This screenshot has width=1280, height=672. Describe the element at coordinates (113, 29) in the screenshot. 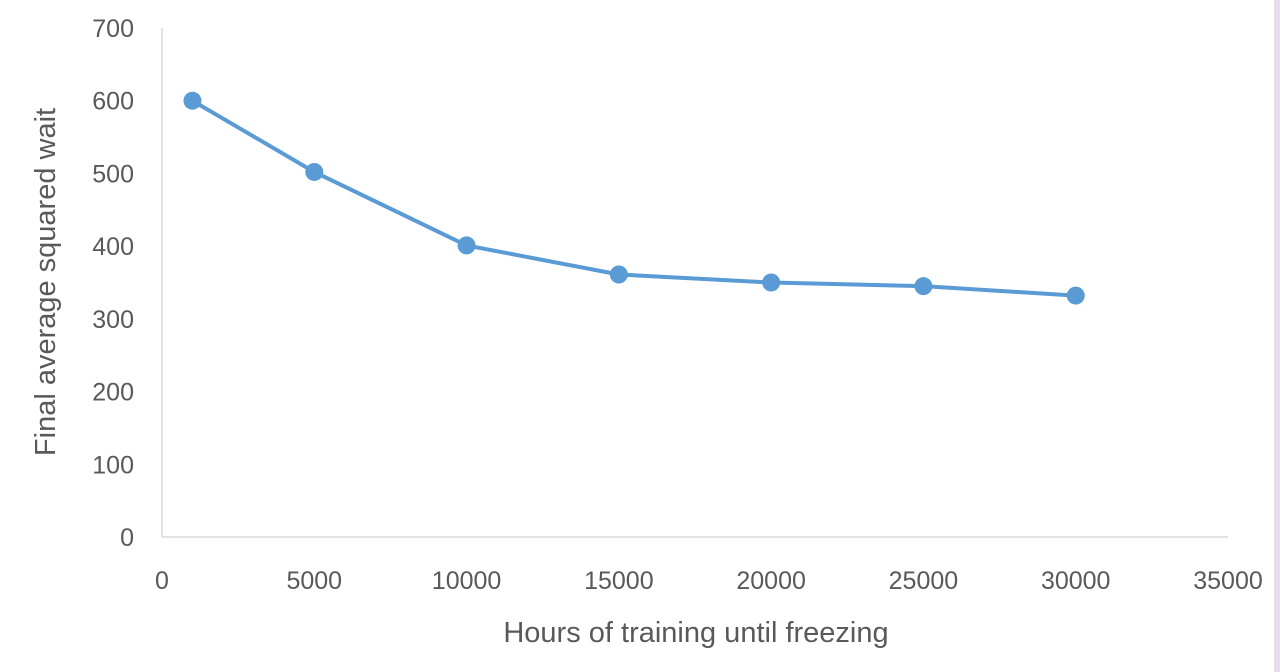

I see `y-tick-label: 700` at that location.